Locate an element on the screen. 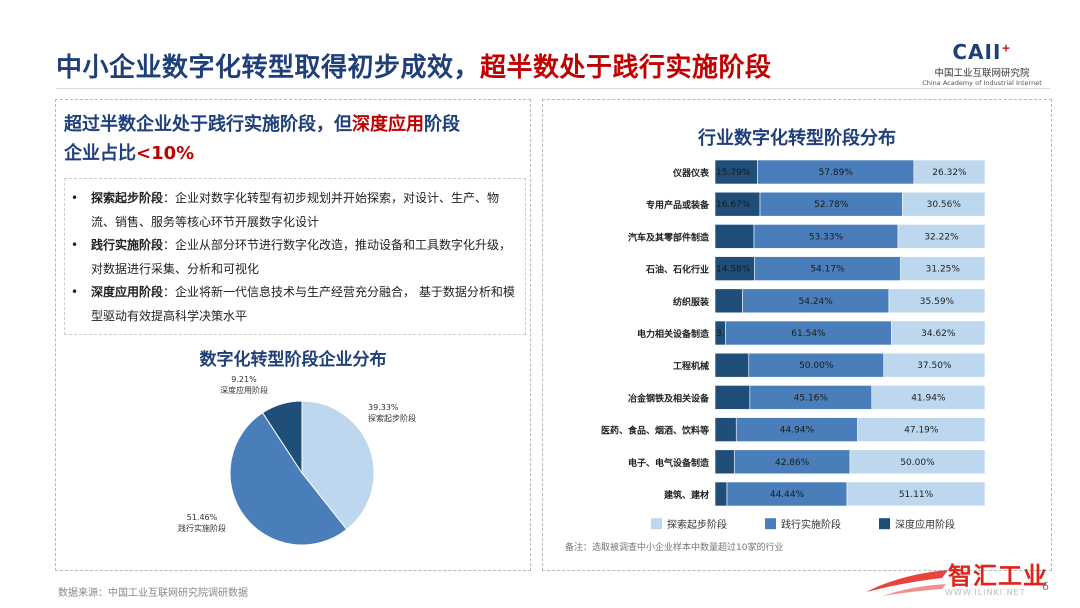 The height and width of the screenshot is (608, 1080). page-number: 6 is located at coordinates (1045, 586).